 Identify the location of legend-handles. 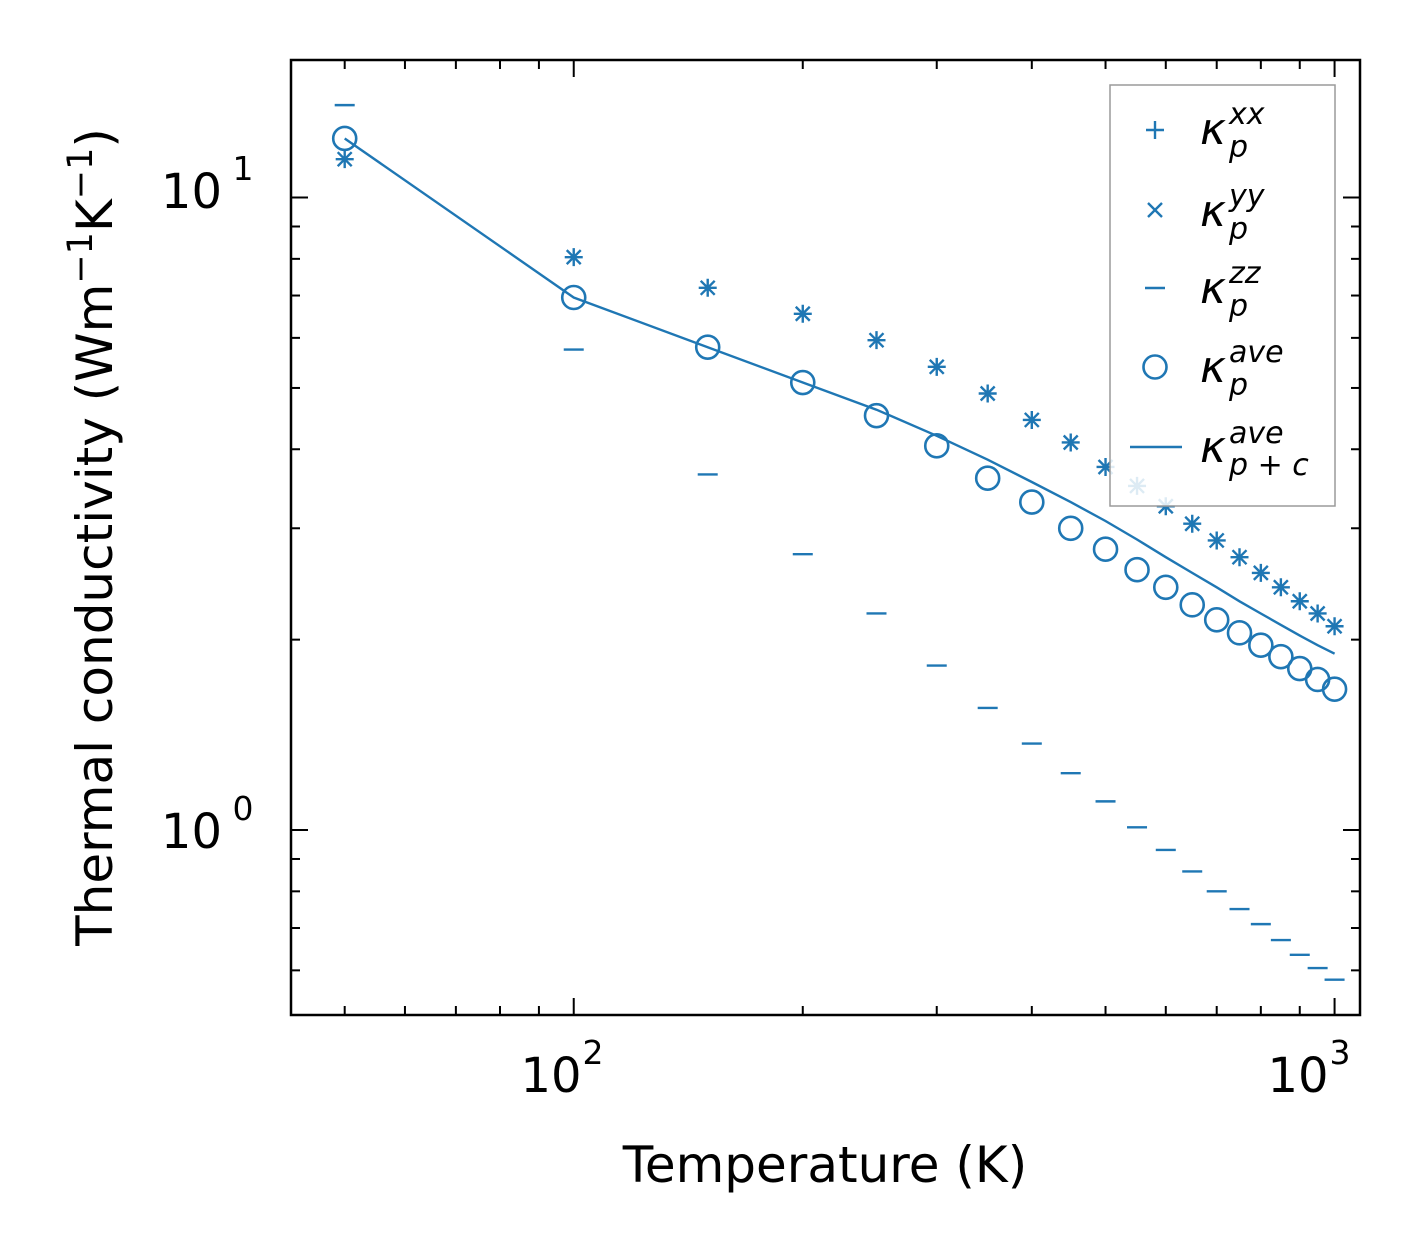
(1156, 285).